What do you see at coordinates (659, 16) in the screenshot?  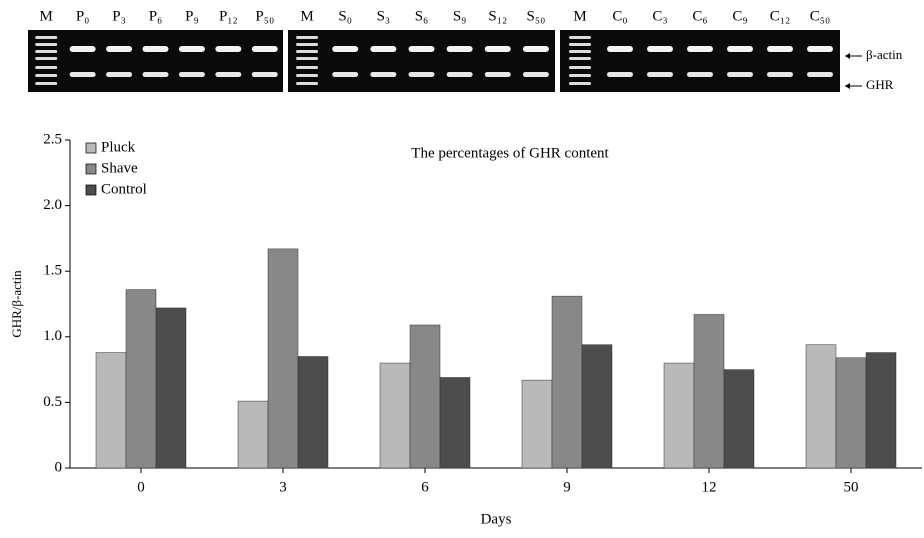 I see `lane-label: C₃` at bounding box center [659, 16].